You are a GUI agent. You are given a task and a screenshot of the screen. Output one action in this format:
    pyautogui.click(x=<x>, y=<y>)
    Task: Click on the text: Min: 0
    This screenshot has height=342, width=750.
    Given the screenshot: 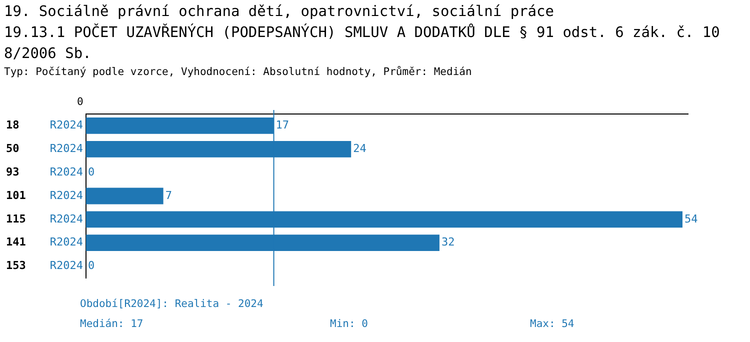 What is the action you would take?
    pyautogui.click(x=349, y=324)
    